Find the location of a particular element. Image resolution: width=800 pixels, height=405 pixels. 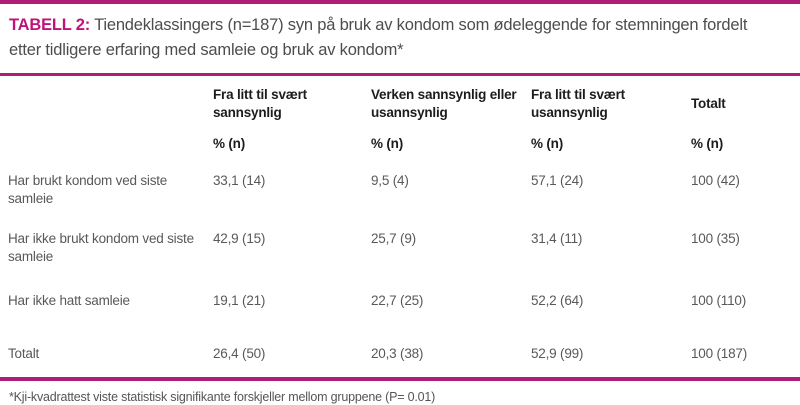

cell-value: 26,4 (50) is located at coordinates (239, 353).